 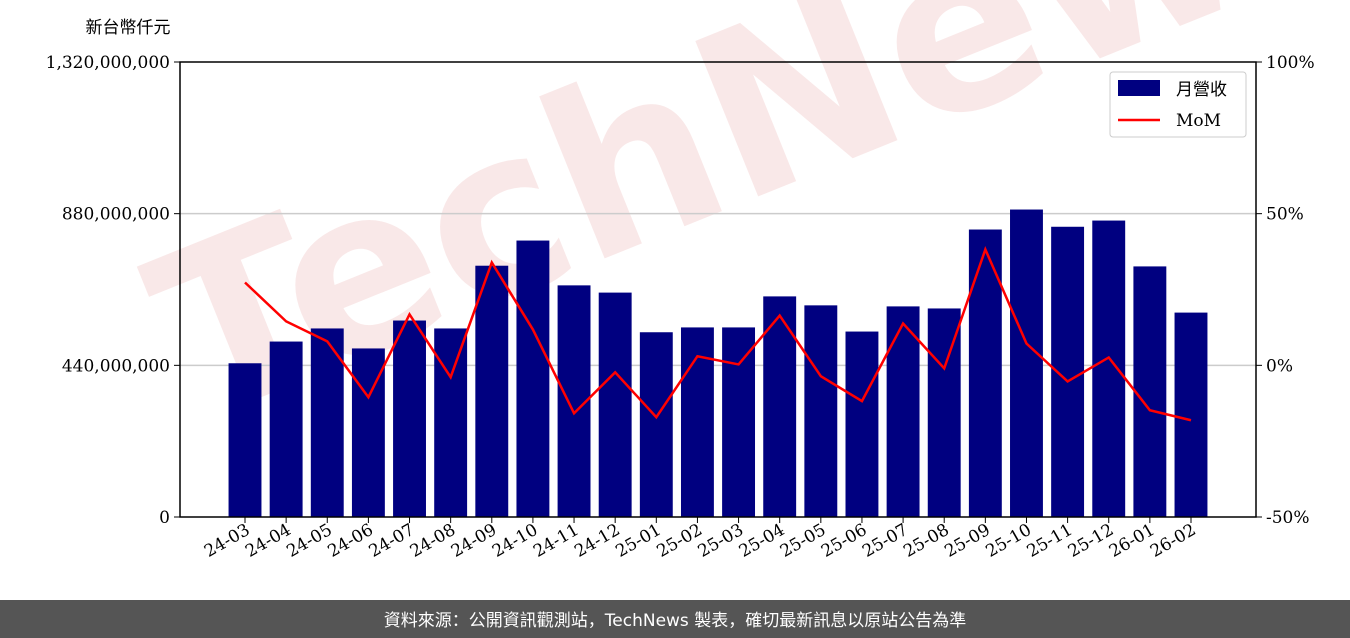 I want to click on y2-tick-label: 50%, so click(x=1285, y=215).